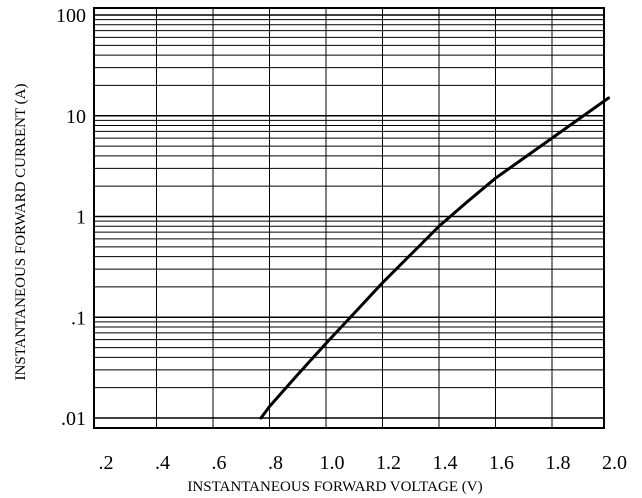  Describe the element at coordinates (71, 16) in the screenshot. I see `y-tick-label: 100` at that location.